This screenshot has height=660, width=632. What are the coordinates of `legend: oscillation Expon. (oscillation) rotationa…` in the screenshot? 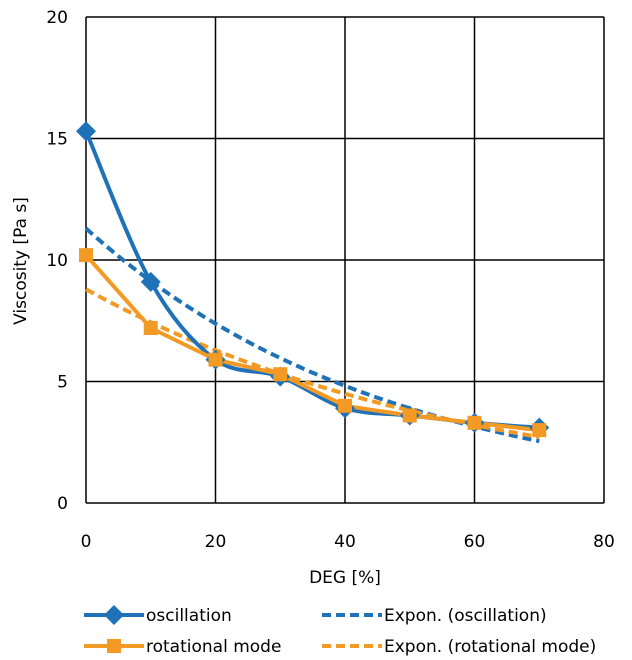 It's located at (340, 631).